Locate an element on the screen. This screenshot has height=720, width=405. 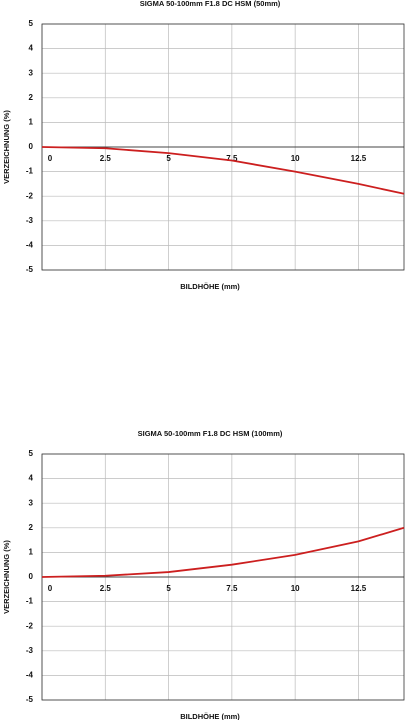
chart-title: SIGMA 50-100mm F1.8 DC HSM (50mm) is located at coordinates (210, 4).